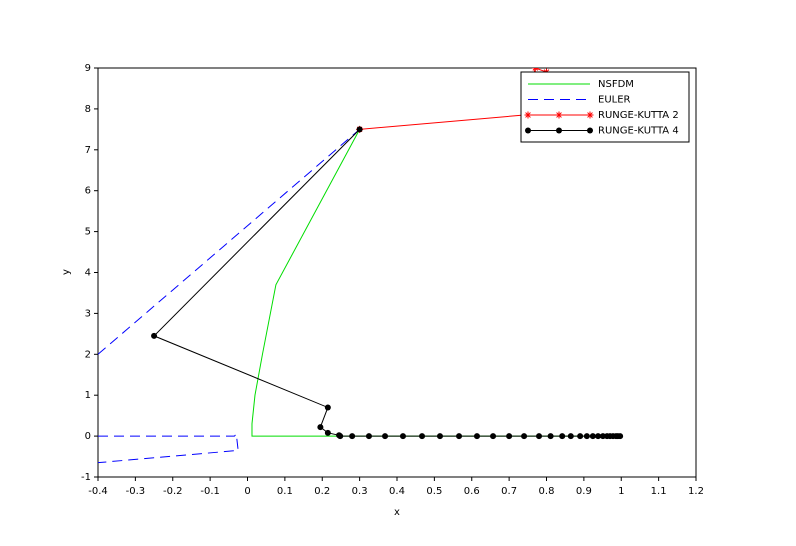 Image resolution: width=796 pixels, height=546 pixels. What do you see at coordinates (614, 100) in the screenshot?
I see `legend-label: EULER` at bounding box center [614, 100].